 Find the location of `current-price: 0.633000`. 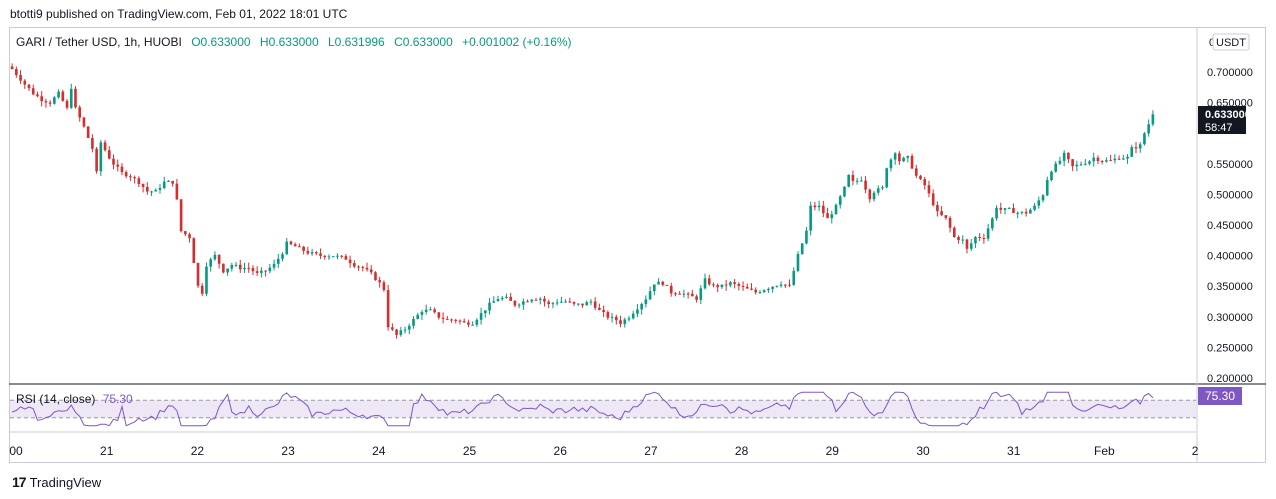

current-price: 0.633000 is located at coordinates (1228, 115).